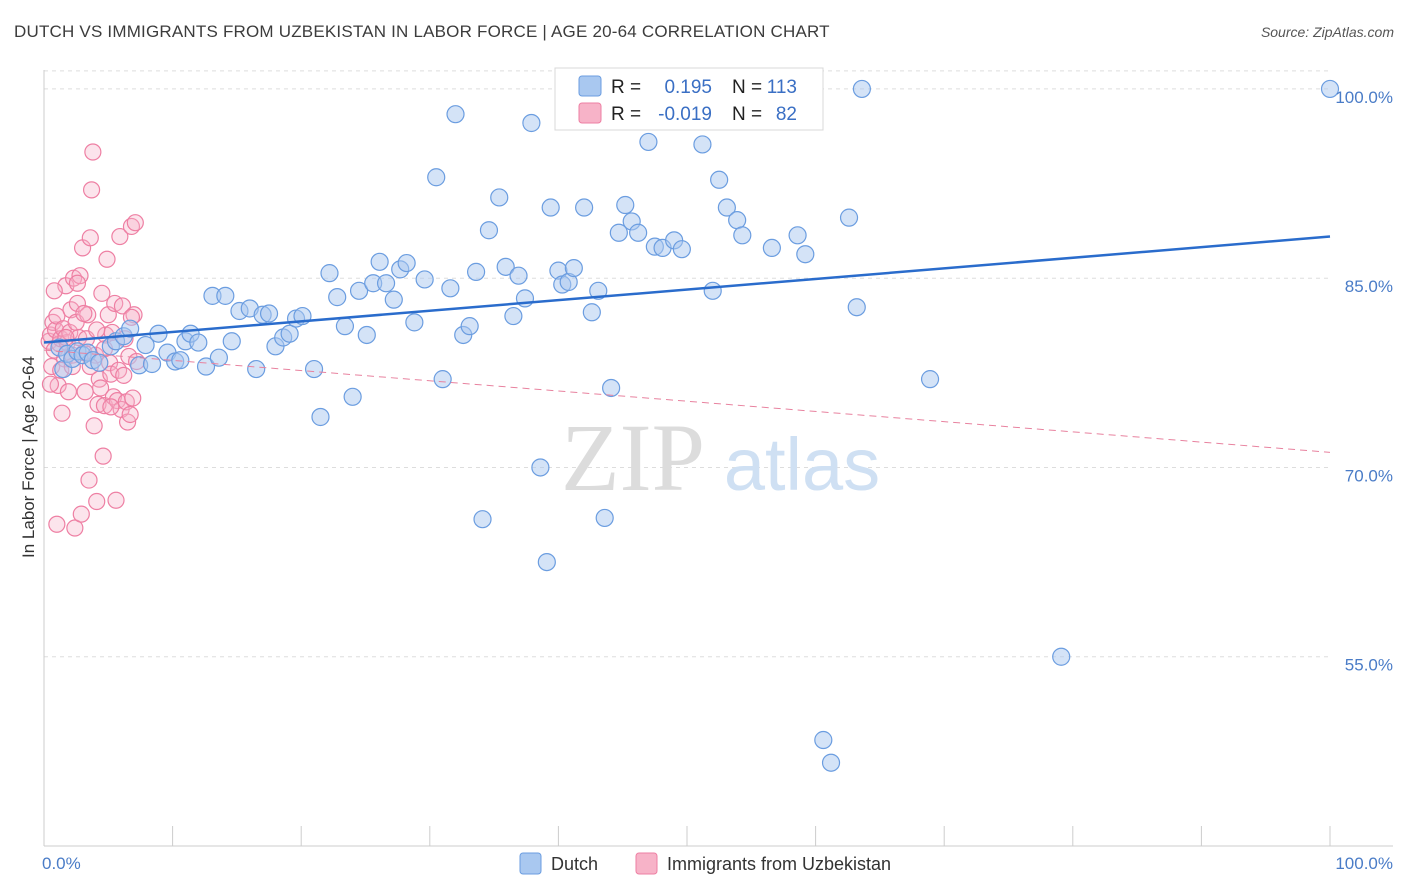  What do you see at coordinates (705, 863) in the screenshot?
I see `bottom-legend: Dutch Immigrants from Uzbekistan` at bounding box center [705, 863].